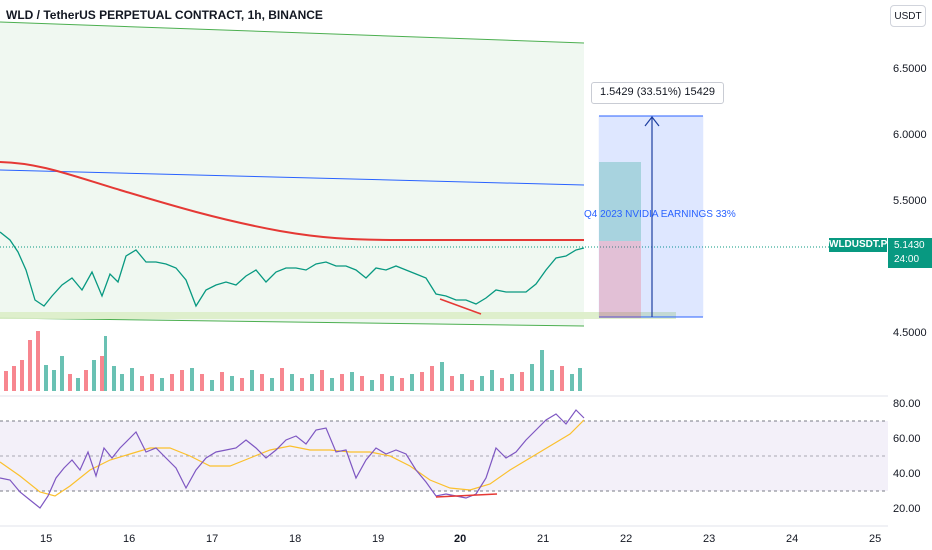  Describe the element at coordinates (46, 539) in the screenshot. I see `date-tick-15: 15` at that location.